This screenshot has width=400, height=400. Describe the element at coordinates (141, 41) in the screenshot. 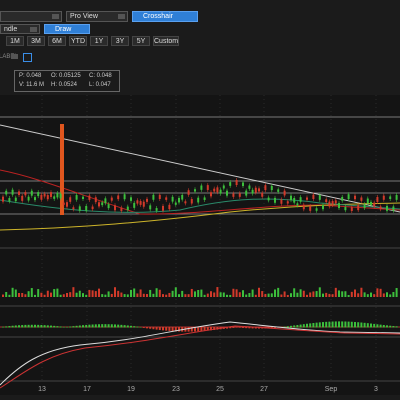

I see `range-button: 5Y` at that location.